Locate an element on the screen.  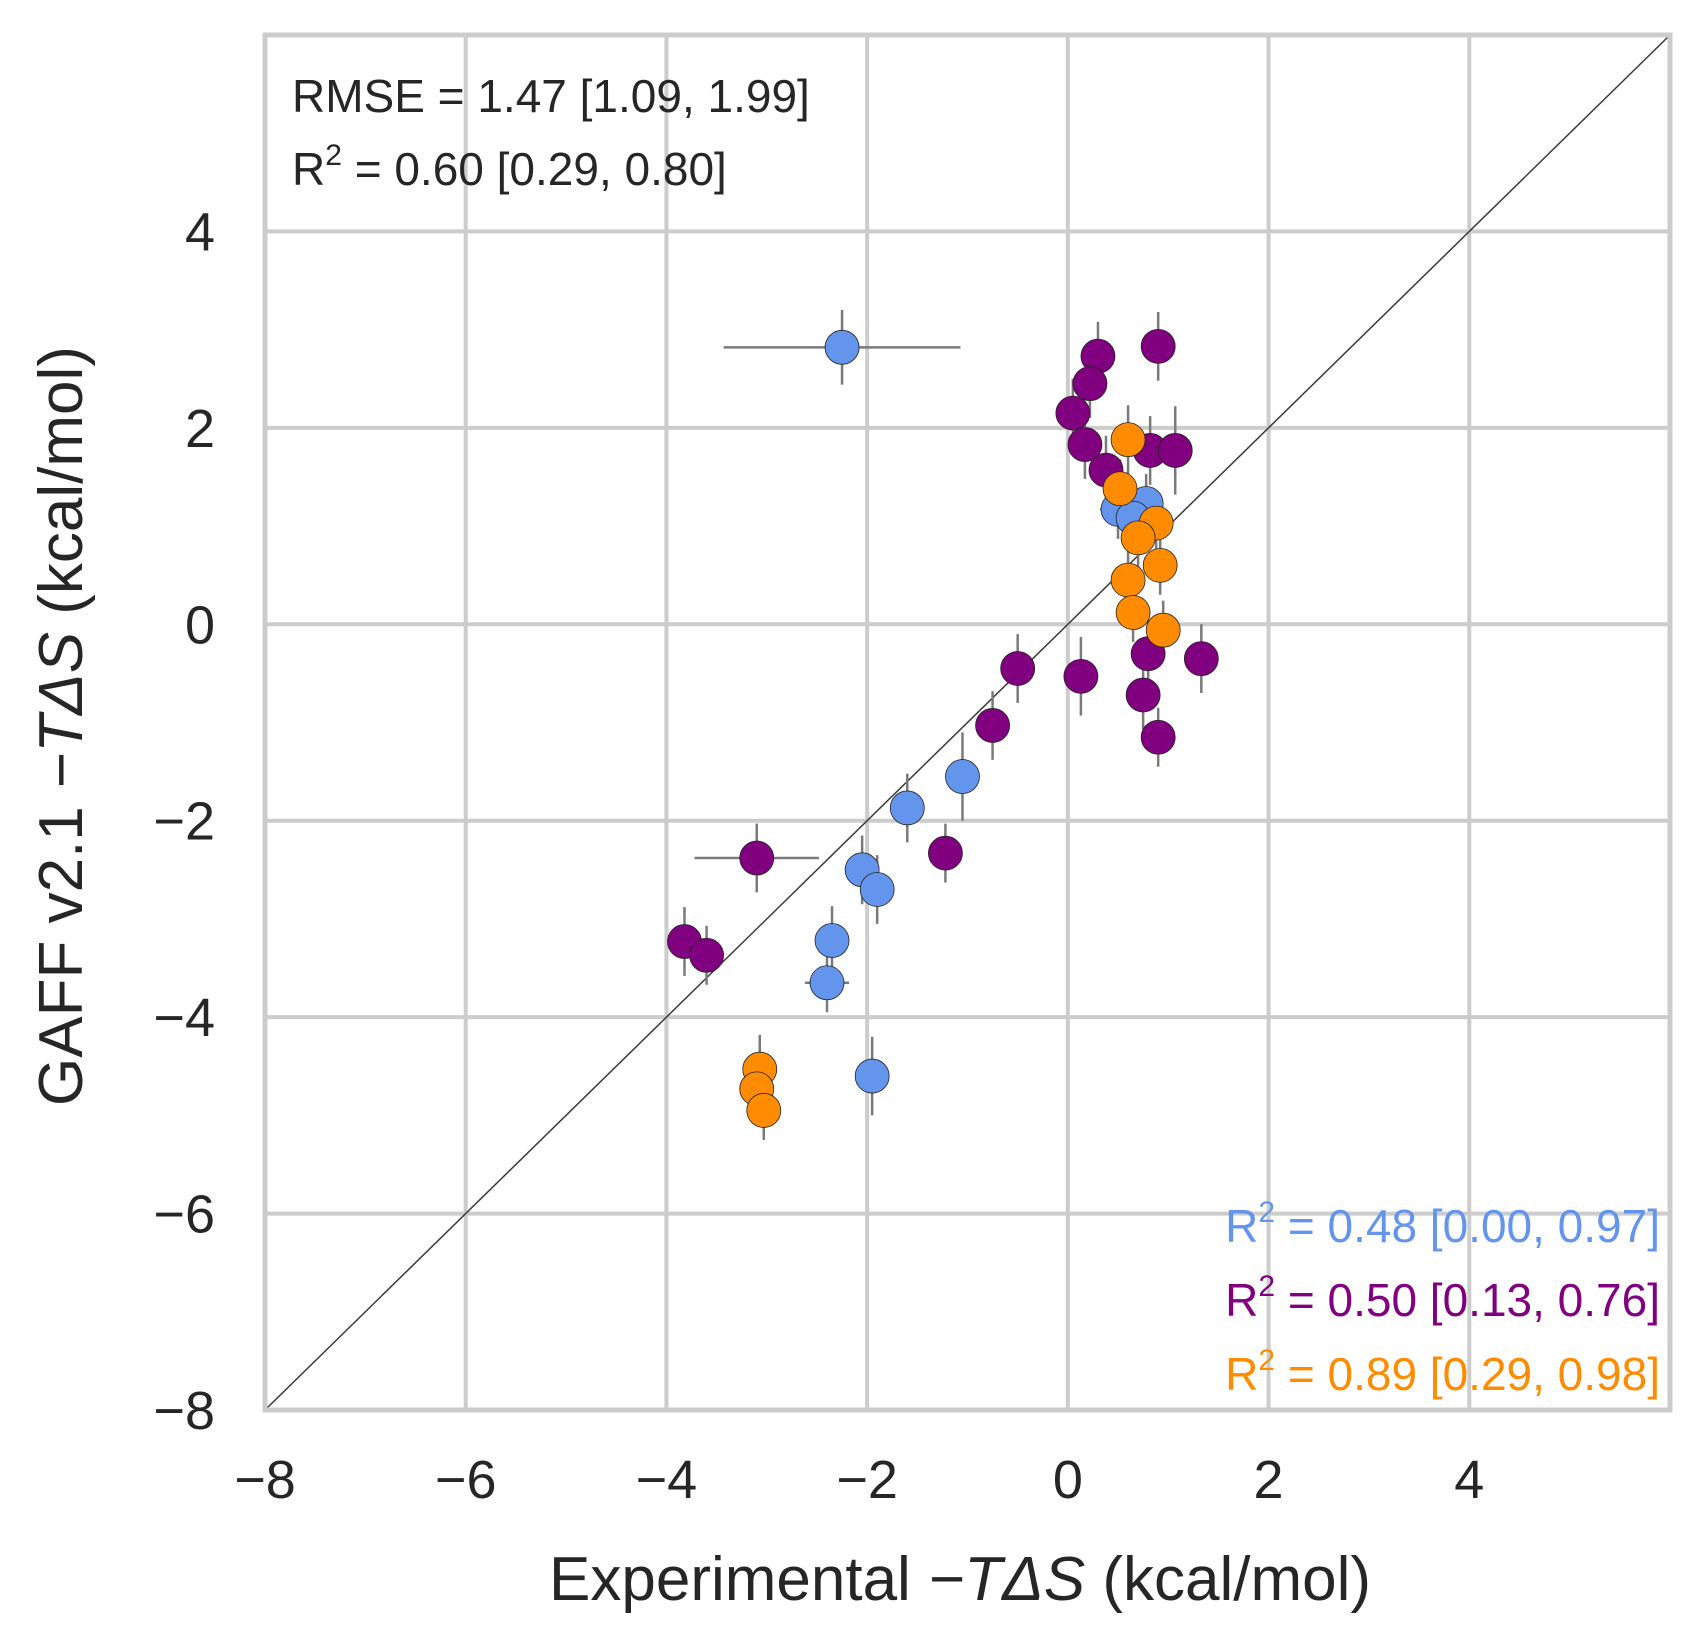
y-tick-label: −2 is located at coordinates (184, 822).